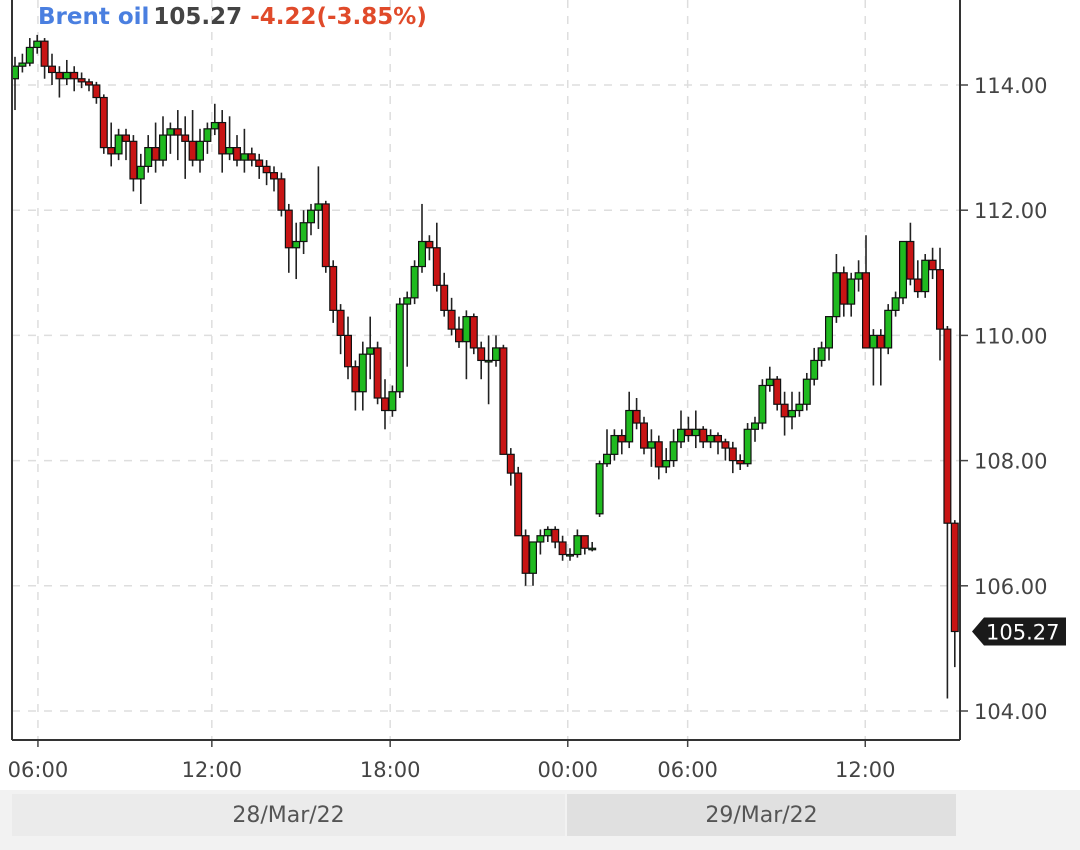 The image size is (1080, 850). I want to click on y-tick-label: 112.00, so click(1010, 211).